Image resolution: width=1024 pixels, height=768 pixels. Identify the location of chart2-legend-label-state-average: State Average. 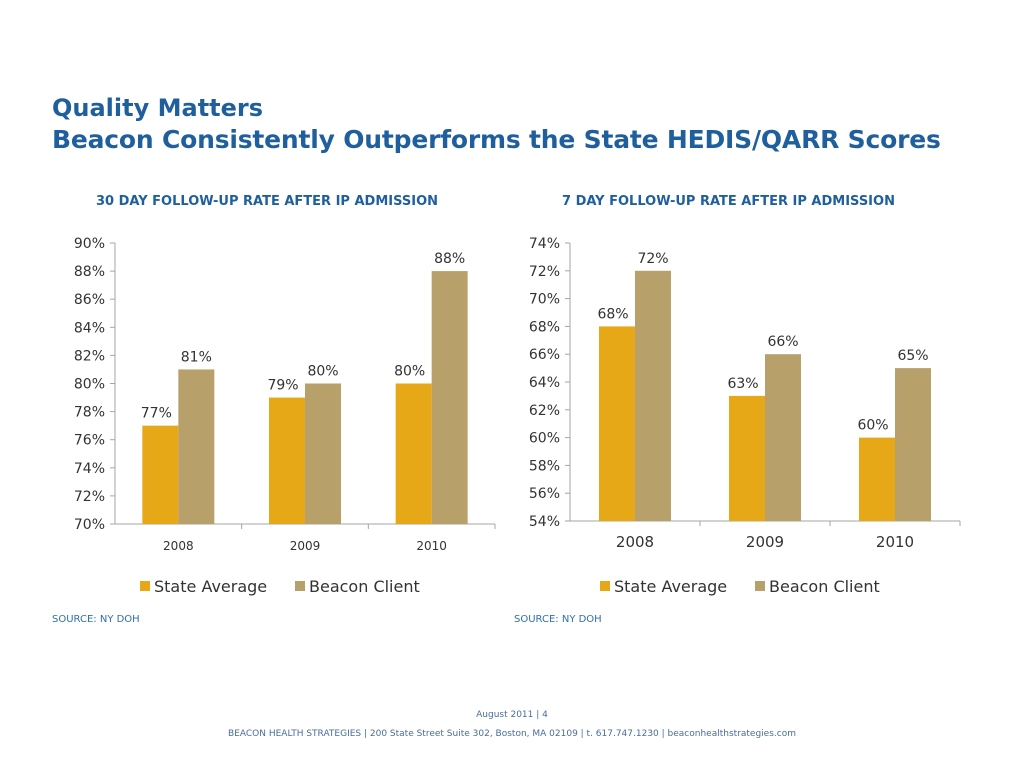
(670, 586).